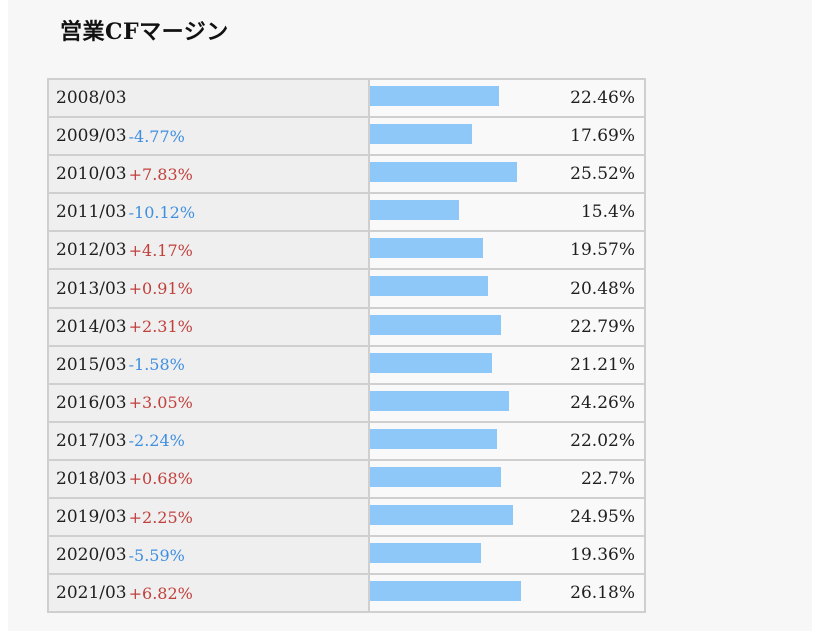 Image resolution: width=828 pixels, height=631 pixels. Describe the element at coordinates (91, 326) in the screenshot. I see `period-label: 2014/03` at that location.